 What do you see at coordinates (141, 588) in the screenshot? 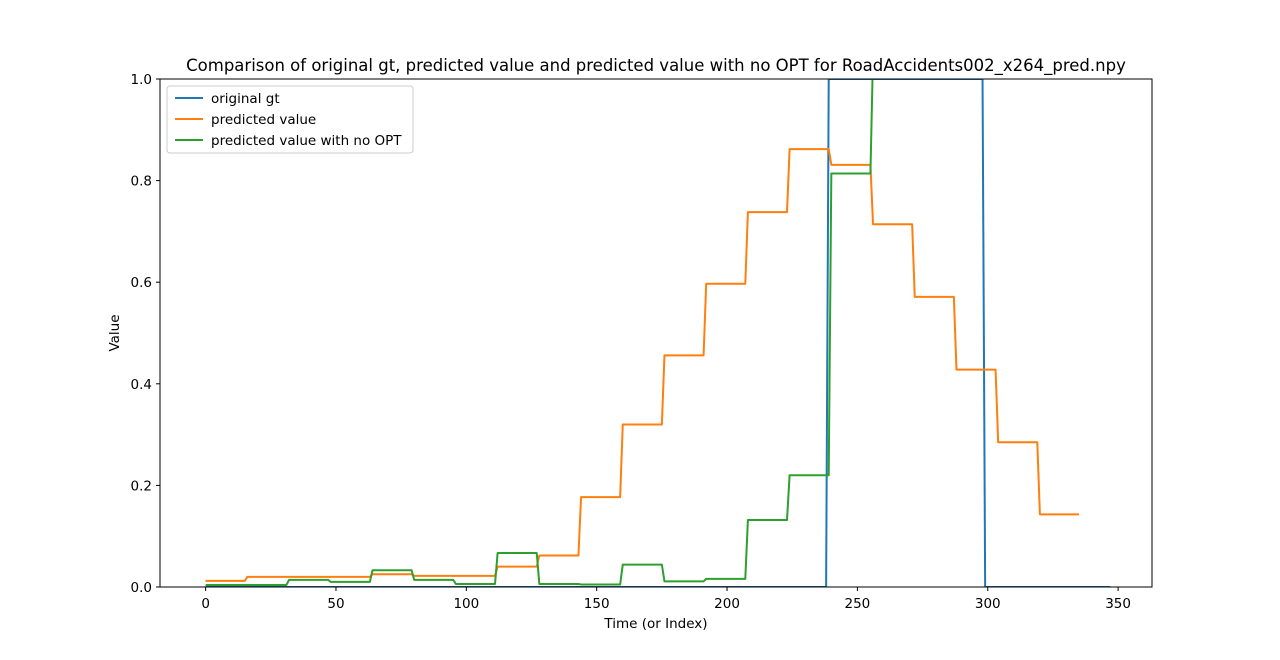
I see `y-tick-label: 0.0` at bounding box center [141, 588].